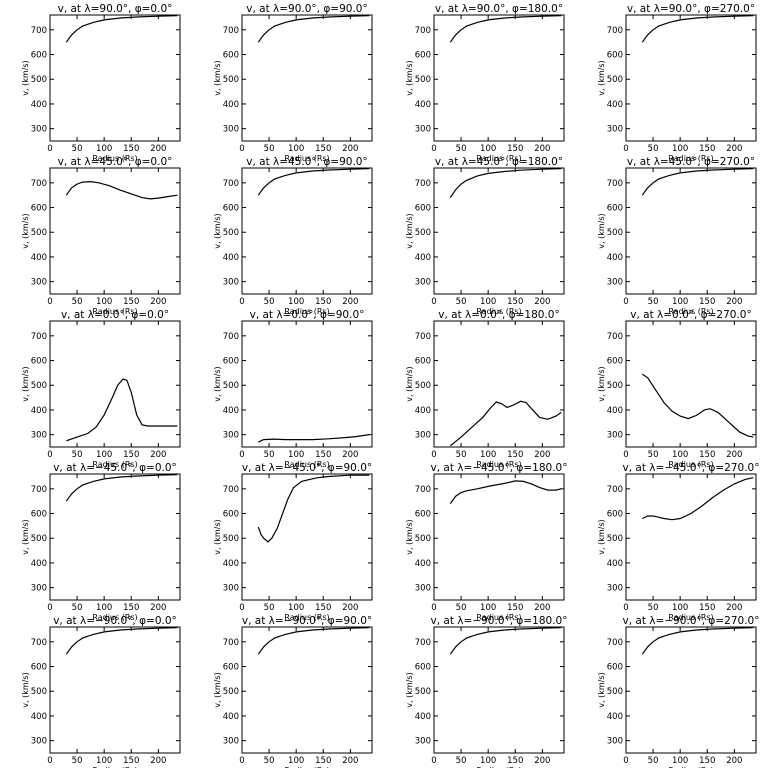  What do you see at coordinates (691, 9) in the screenshot?
I see `chart-title: v, at λ=90.0°, φ=270.0°` at bounding box center [691, 9].